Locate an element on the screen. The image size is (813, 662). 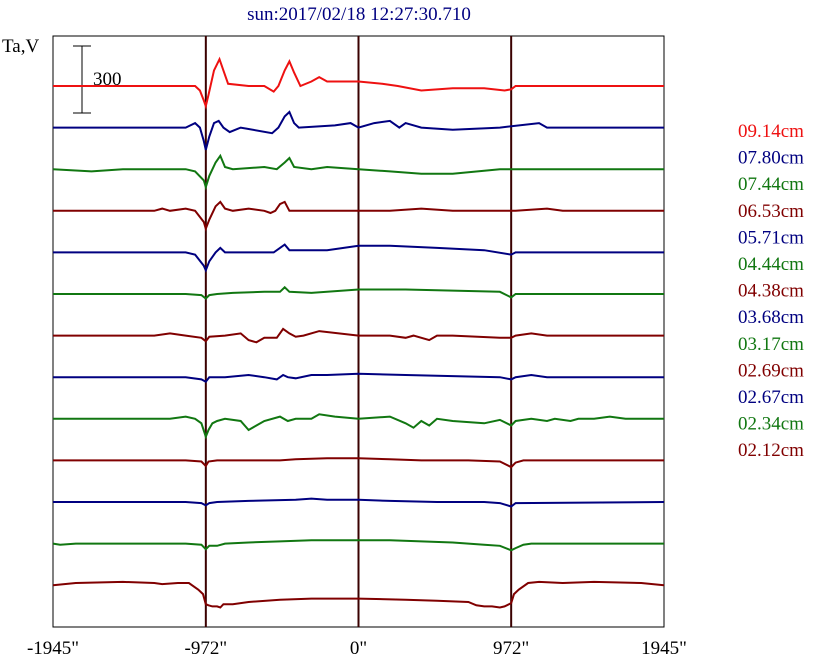
legend-entry: 04.38cm is located at coordinates (771, 291).